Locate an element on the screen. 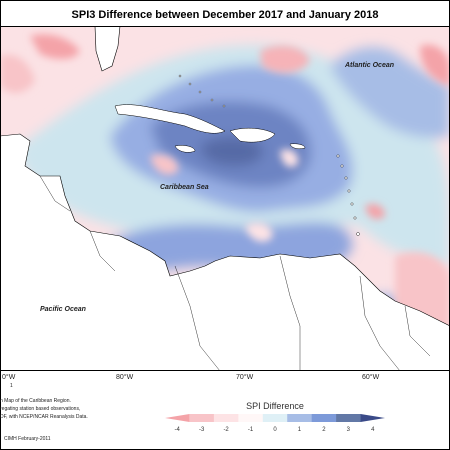  legend-tick-label: -2 is located at coordinates (226, 430).